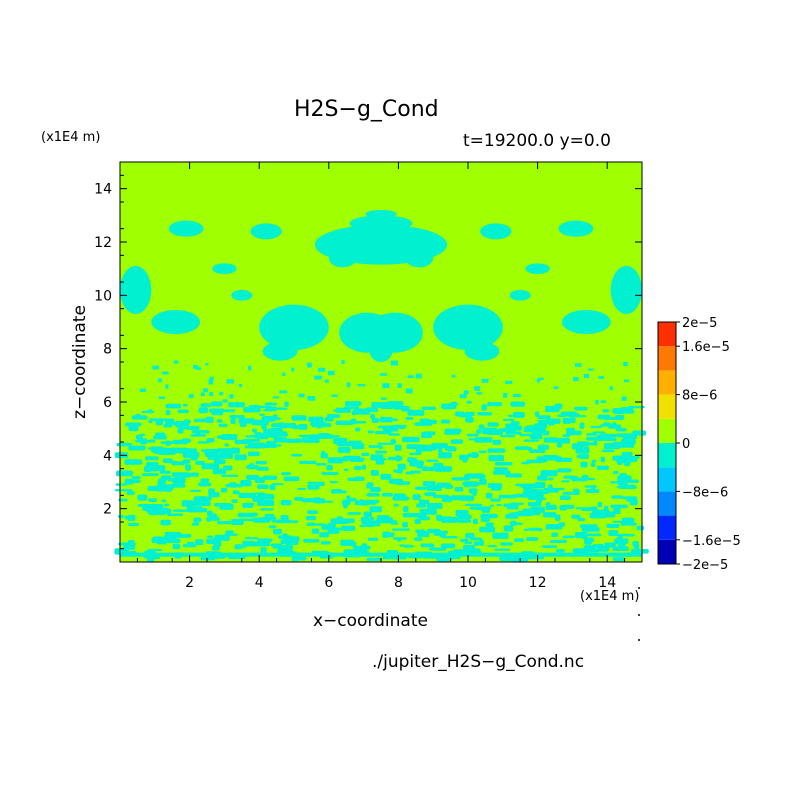  Describe the element at coordinates (468, 583) in the screenshot. I see `x-tick-label: 10` at that location.